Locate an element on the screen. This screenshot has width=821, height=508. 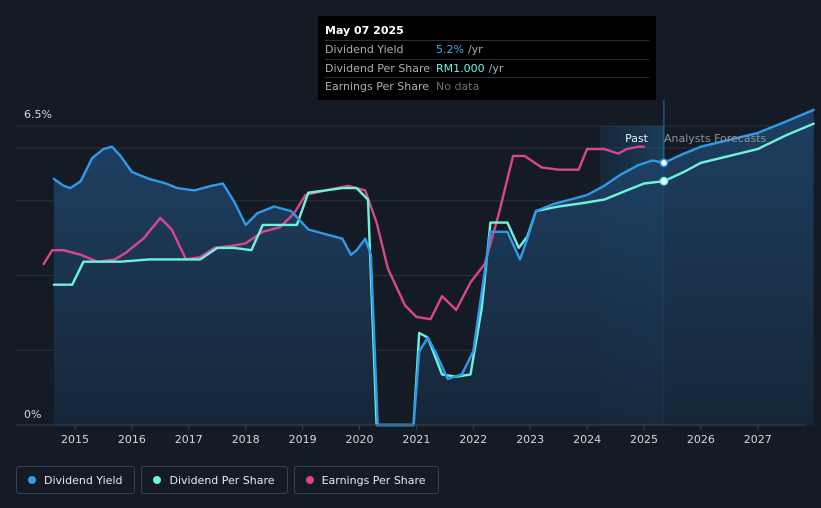
x-tick-label: 2026 is located at coordinates (701, 439).